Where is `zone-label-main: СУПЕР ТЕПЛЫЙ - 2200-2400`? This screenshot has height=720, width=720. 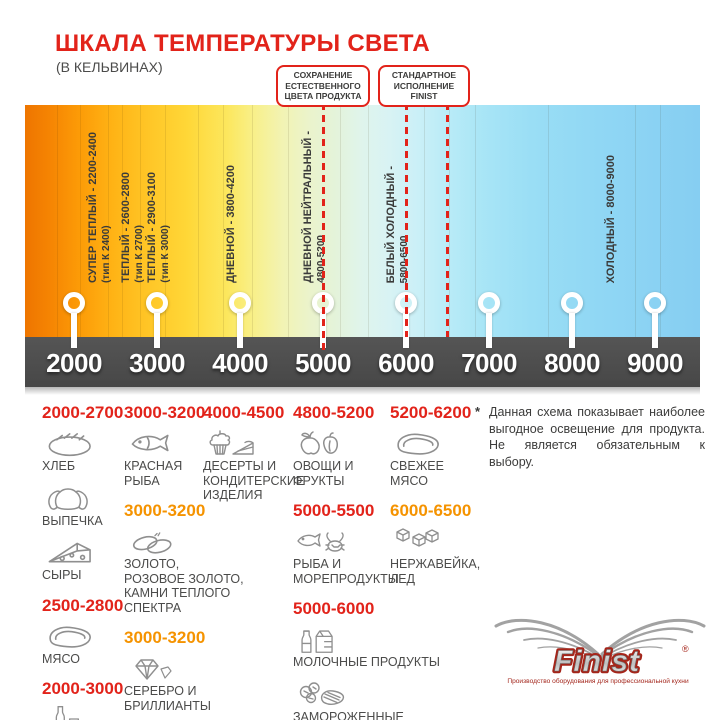
zone-label-main: СУПЕР ТЕПЛЫЙ - 2200-2400 is located at coordinates (92, 207).